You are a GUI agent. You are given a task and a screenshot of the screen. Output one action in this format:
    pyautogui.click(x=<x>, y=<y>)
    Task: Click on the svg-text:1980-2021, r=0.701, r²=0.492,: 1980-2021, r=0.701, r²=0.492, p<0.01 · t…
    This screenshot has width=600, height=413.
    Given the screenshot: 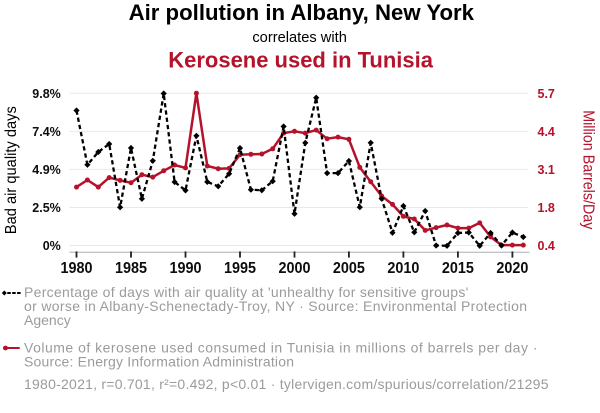 What is the action you would take?
    pyautogui.click(x=286, y=384)
    